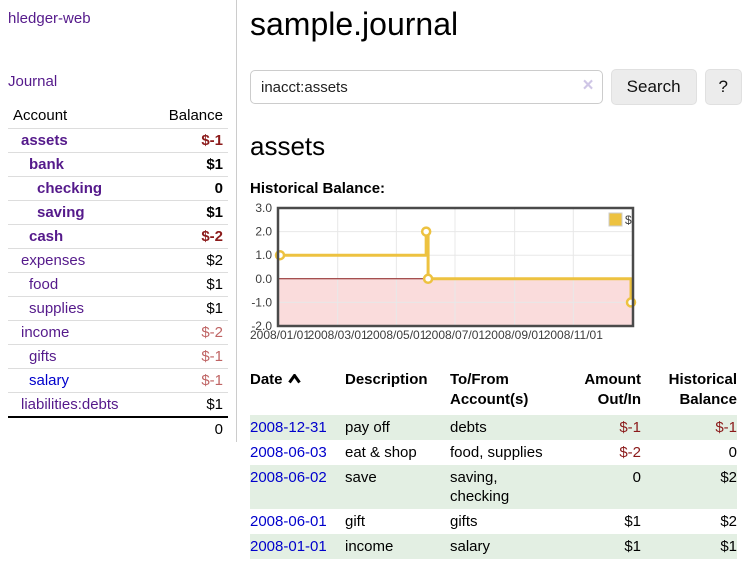  What do you see at coordinates (118, 140) in the screenshot?
I see `account-row: assets $-1` at bounding box center [118, 140].